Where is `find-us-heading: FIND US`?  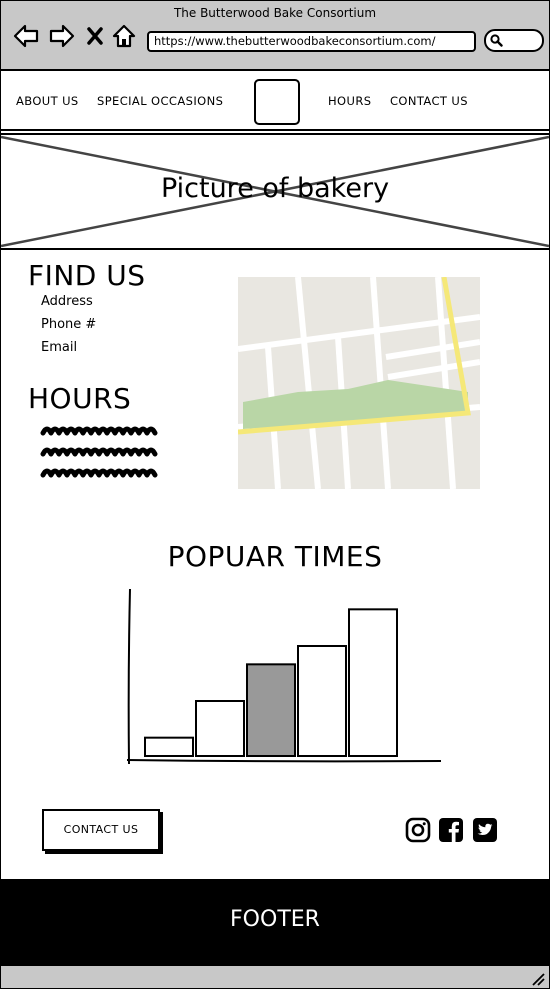 find-us-heading: FIND US is located at coordinates (87, 275).